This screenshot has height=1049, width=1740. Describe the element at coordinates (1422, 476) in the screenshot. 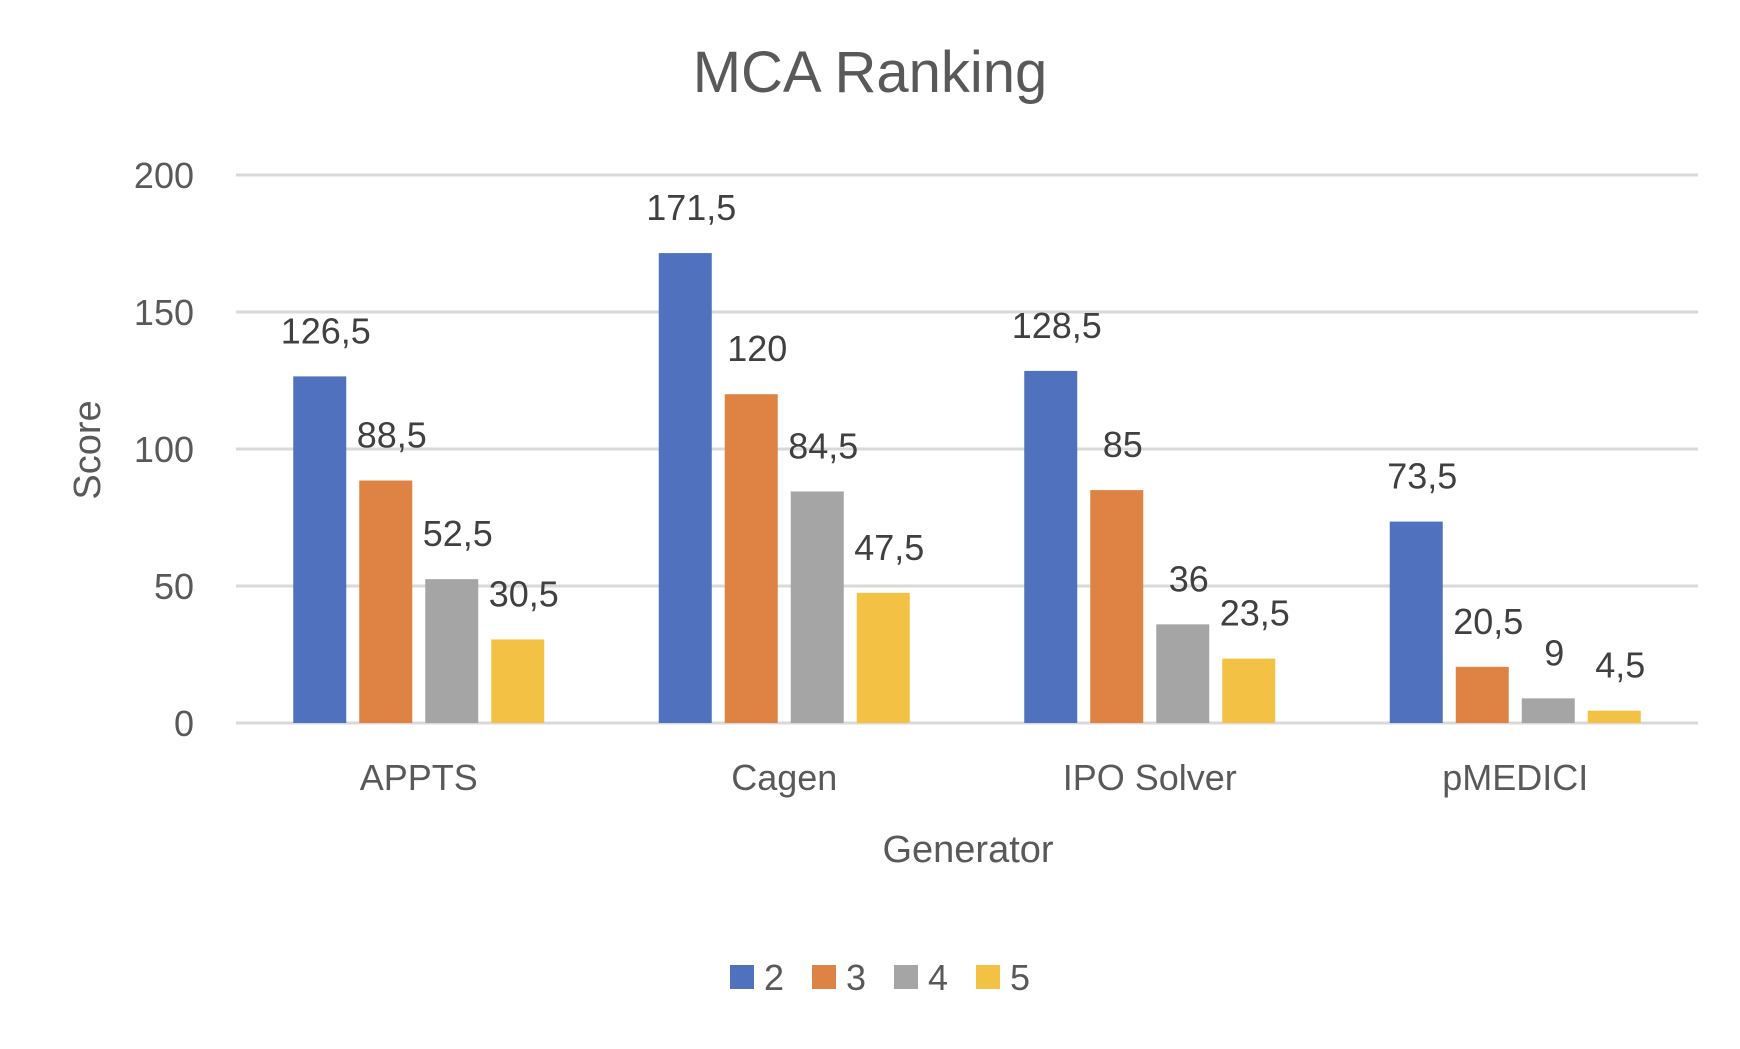

I see `data-label: 73,5` at that location.